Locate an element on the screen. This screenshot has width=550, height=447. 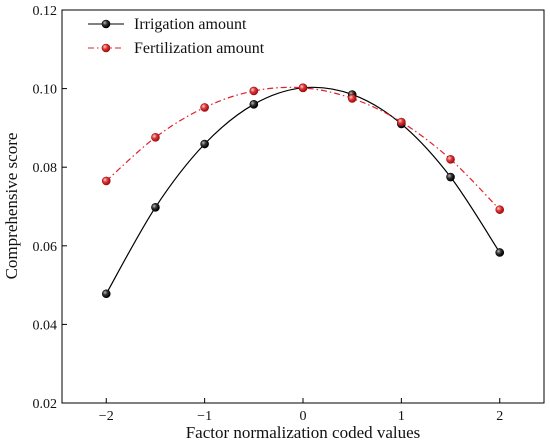
legend-marker-irrigation is located at coordinates (106, 24).